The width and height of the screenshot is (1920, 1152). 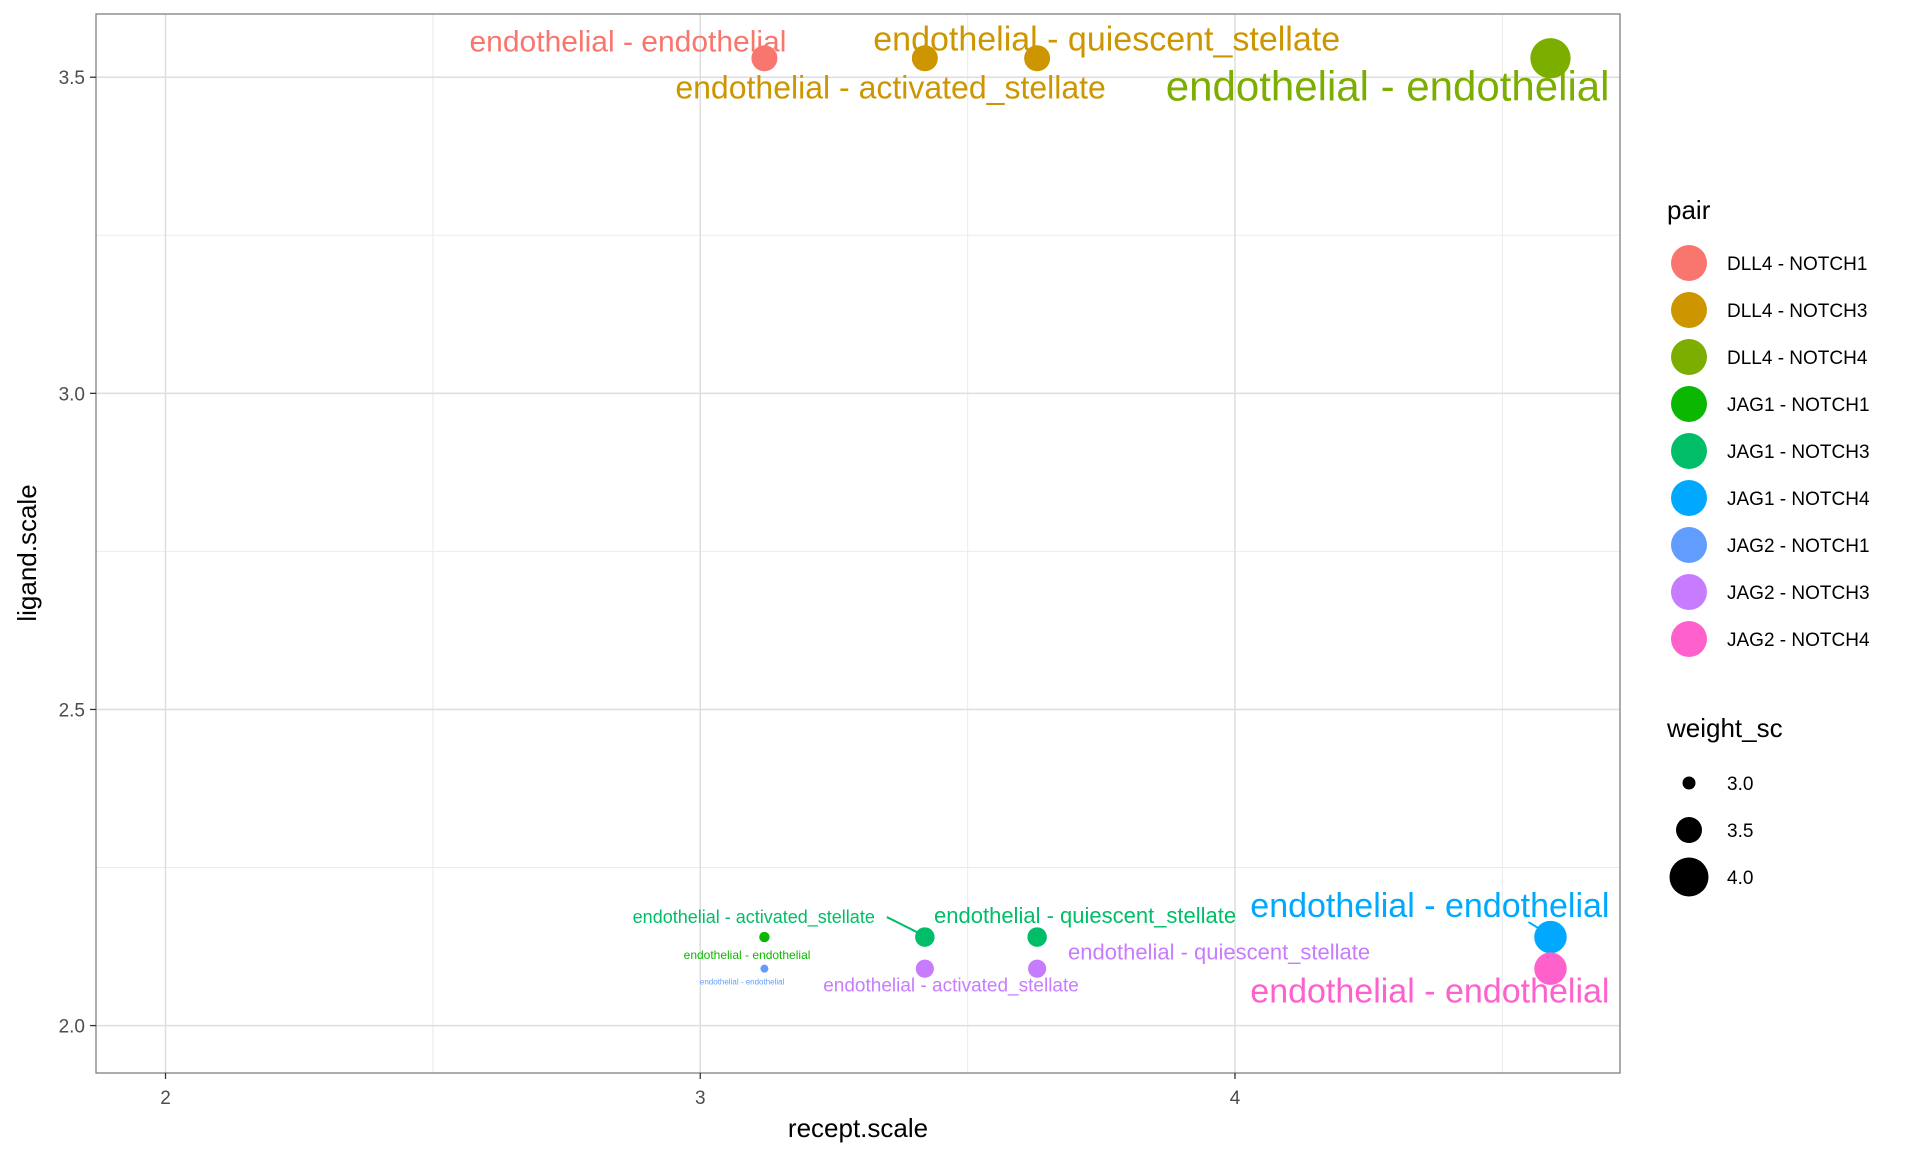 What do you see at coordinates (1689, 210) in the screenshot?
I see `legend-pair-title: pair` at bounding box center [1689, 210].